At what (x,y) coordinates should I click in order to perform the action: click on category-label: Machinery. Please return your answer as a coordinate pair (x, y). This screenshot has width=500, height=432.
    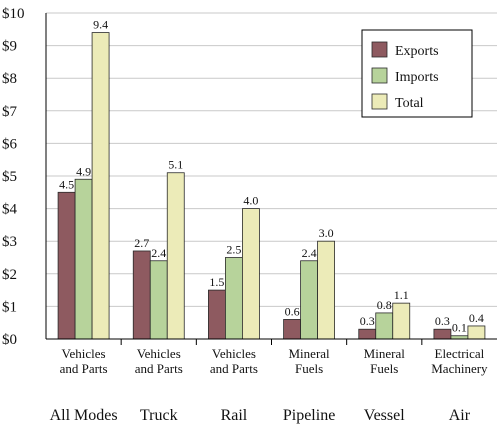
    Looking at the image, I should click on (459, 368).